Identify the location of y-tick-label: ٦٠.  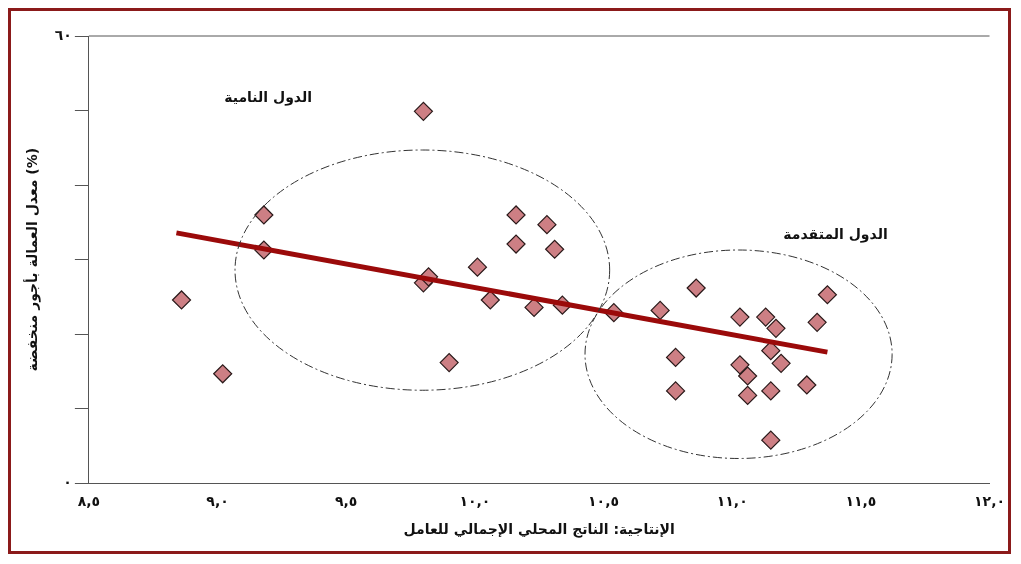
(63, 34).